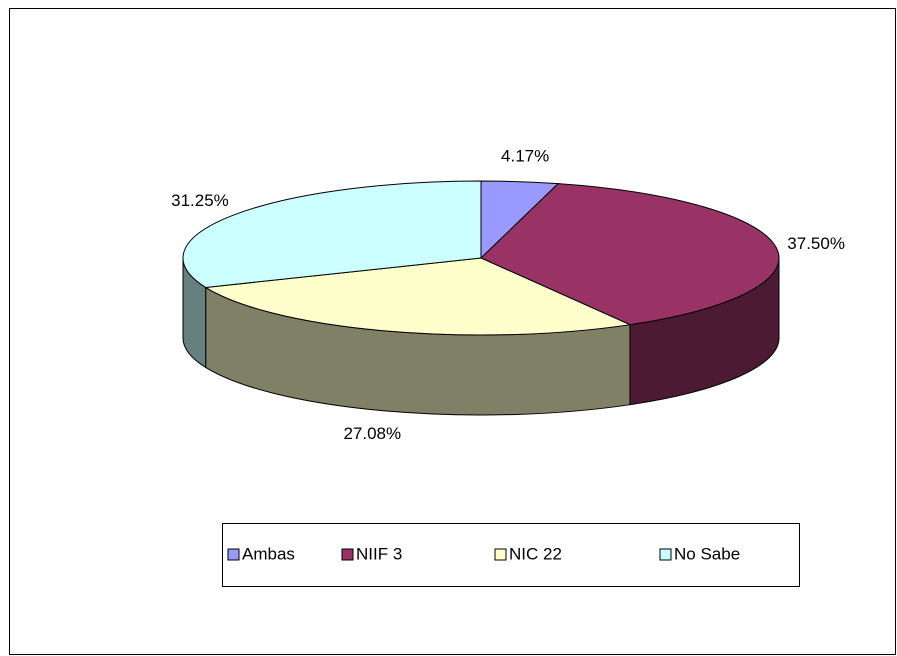 This screenshot has height=656, width=897. What do you see at coordinates (200, 200) in the screenshot?
I see `data-label: 31.25%` at bounding box center [200, 200].